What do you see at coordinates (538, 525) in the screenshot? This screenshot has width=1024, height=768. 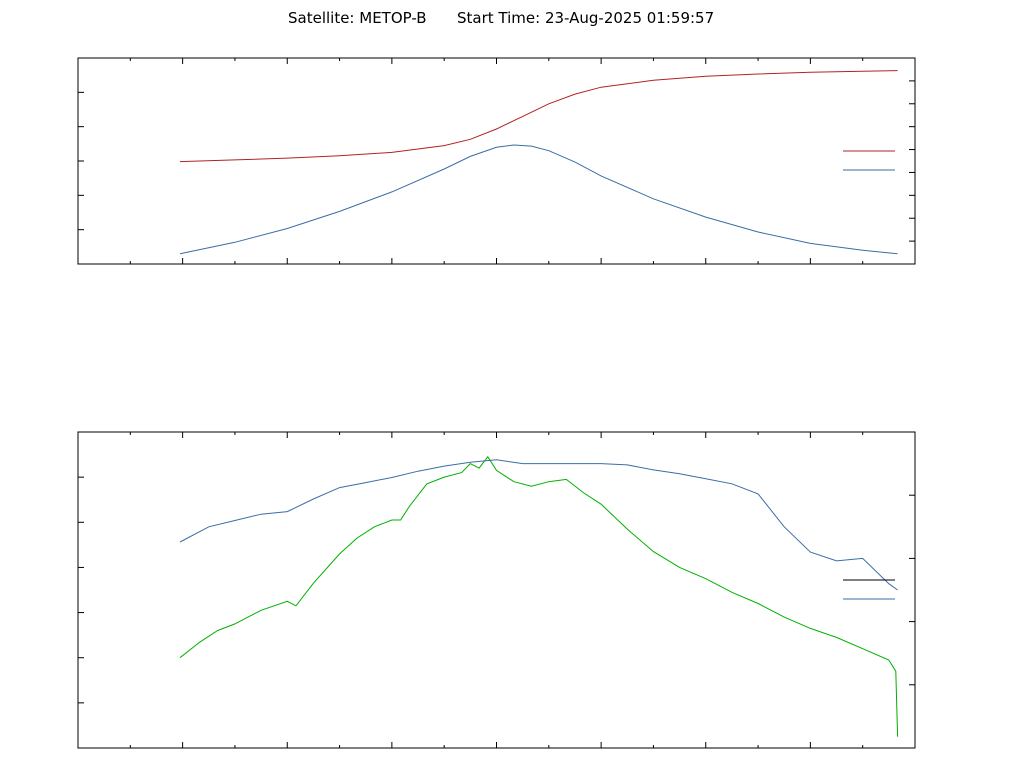 I see `series-line-ebno` at bounding box center [538, 525].